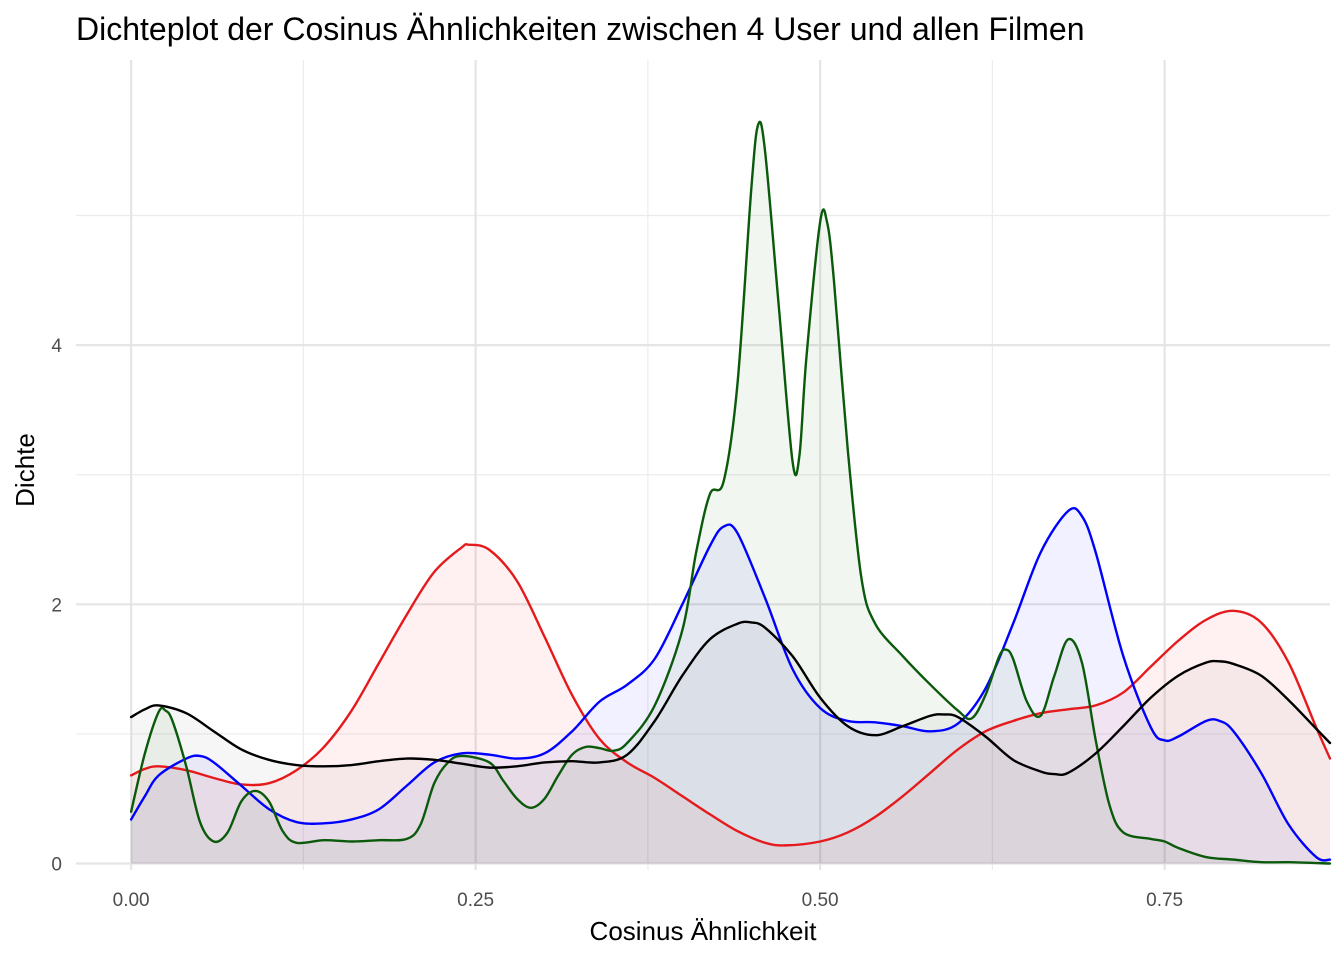 Image resolution: width=1344 pixels, height=960 pixels. What do you see at coordinates (56, 346) in the screenshot?
I see `y-tick-label: 4` at bounding box center [56, 346].